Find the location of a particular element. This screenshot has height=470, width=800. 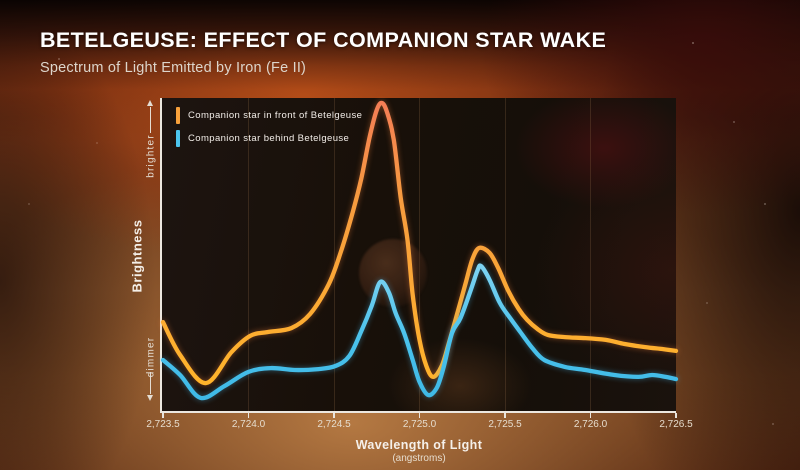

x-tick-label: 2,726.5 is located at coordinates (676, 424).